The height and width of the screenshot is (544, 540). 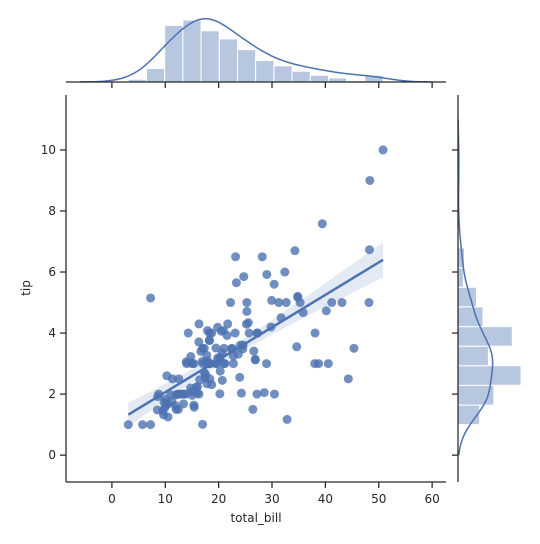 What do you see at coordinates (52, 272) in the screenshot?
I see `y-tick-label: 6` at bounding box center [52, 272].